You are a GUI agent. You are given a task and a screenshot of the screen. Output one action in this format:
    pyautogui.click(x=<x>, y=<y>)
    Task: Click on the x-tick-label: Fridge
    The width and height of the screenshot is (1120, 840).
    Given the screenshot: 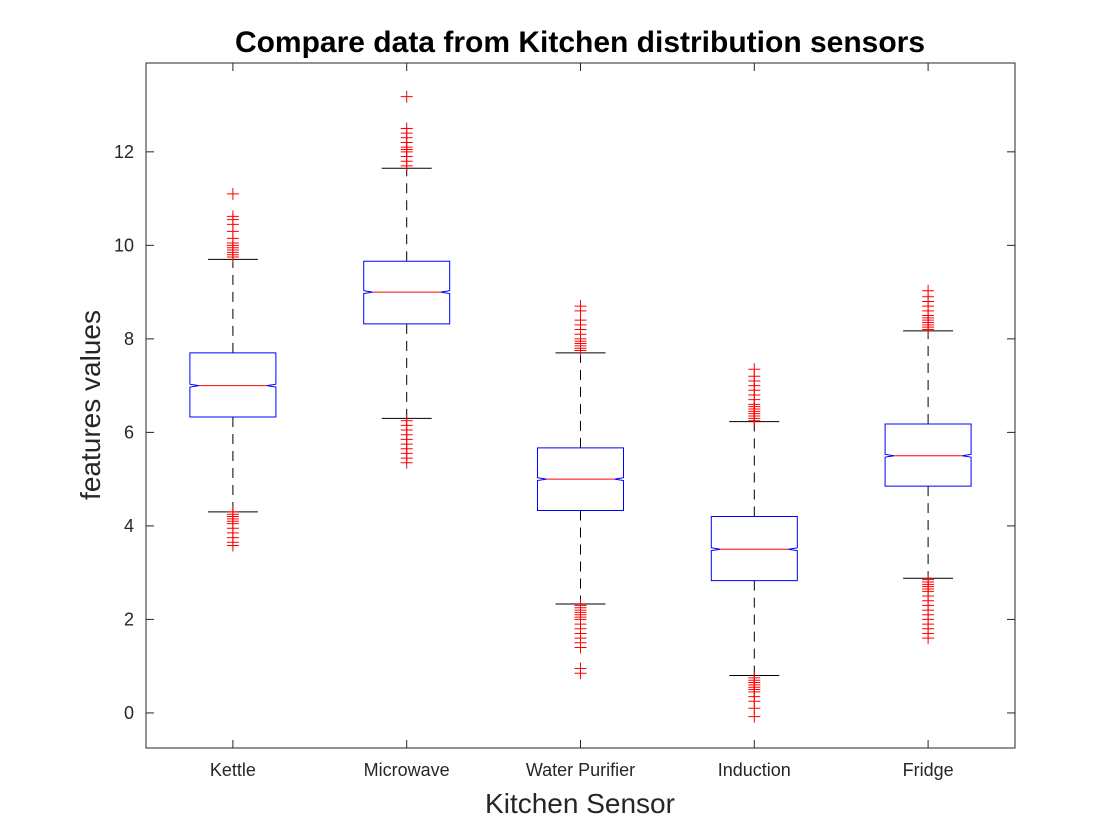 What is the action you would take?
    pyautogui.click(x=928, y=770)
    